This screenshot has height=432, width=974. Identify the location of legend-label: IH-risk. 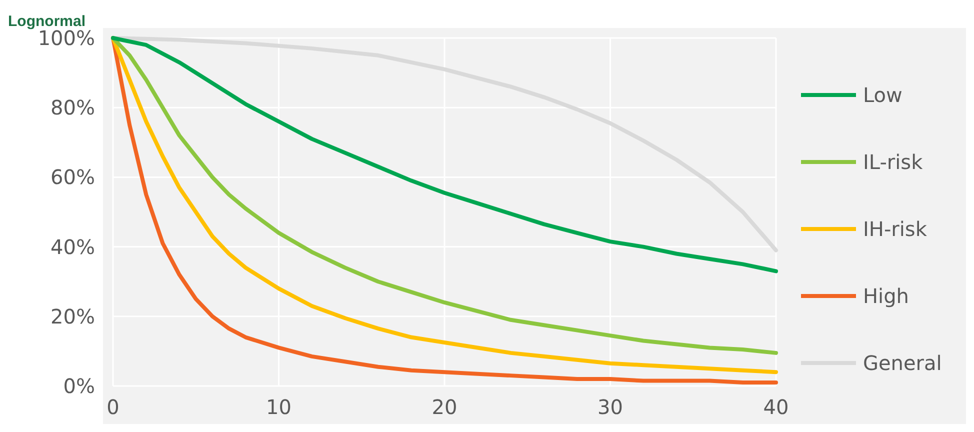
(895, 229).